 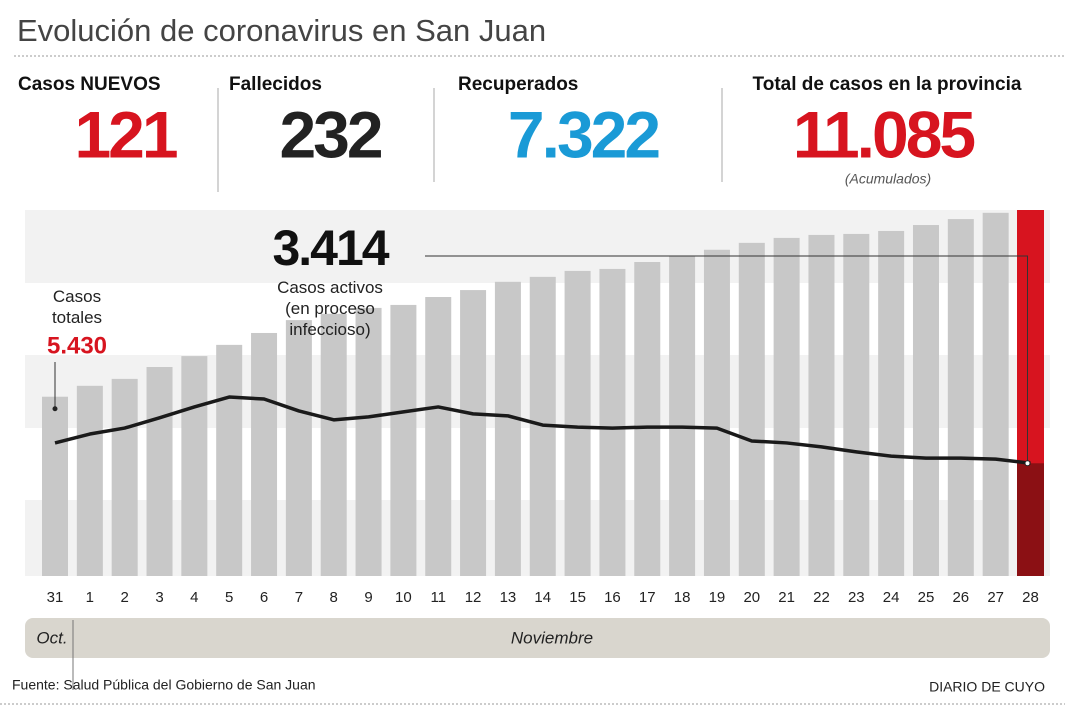 I want to click on stat-label: Fallecidos, so click(x=275, y=84).